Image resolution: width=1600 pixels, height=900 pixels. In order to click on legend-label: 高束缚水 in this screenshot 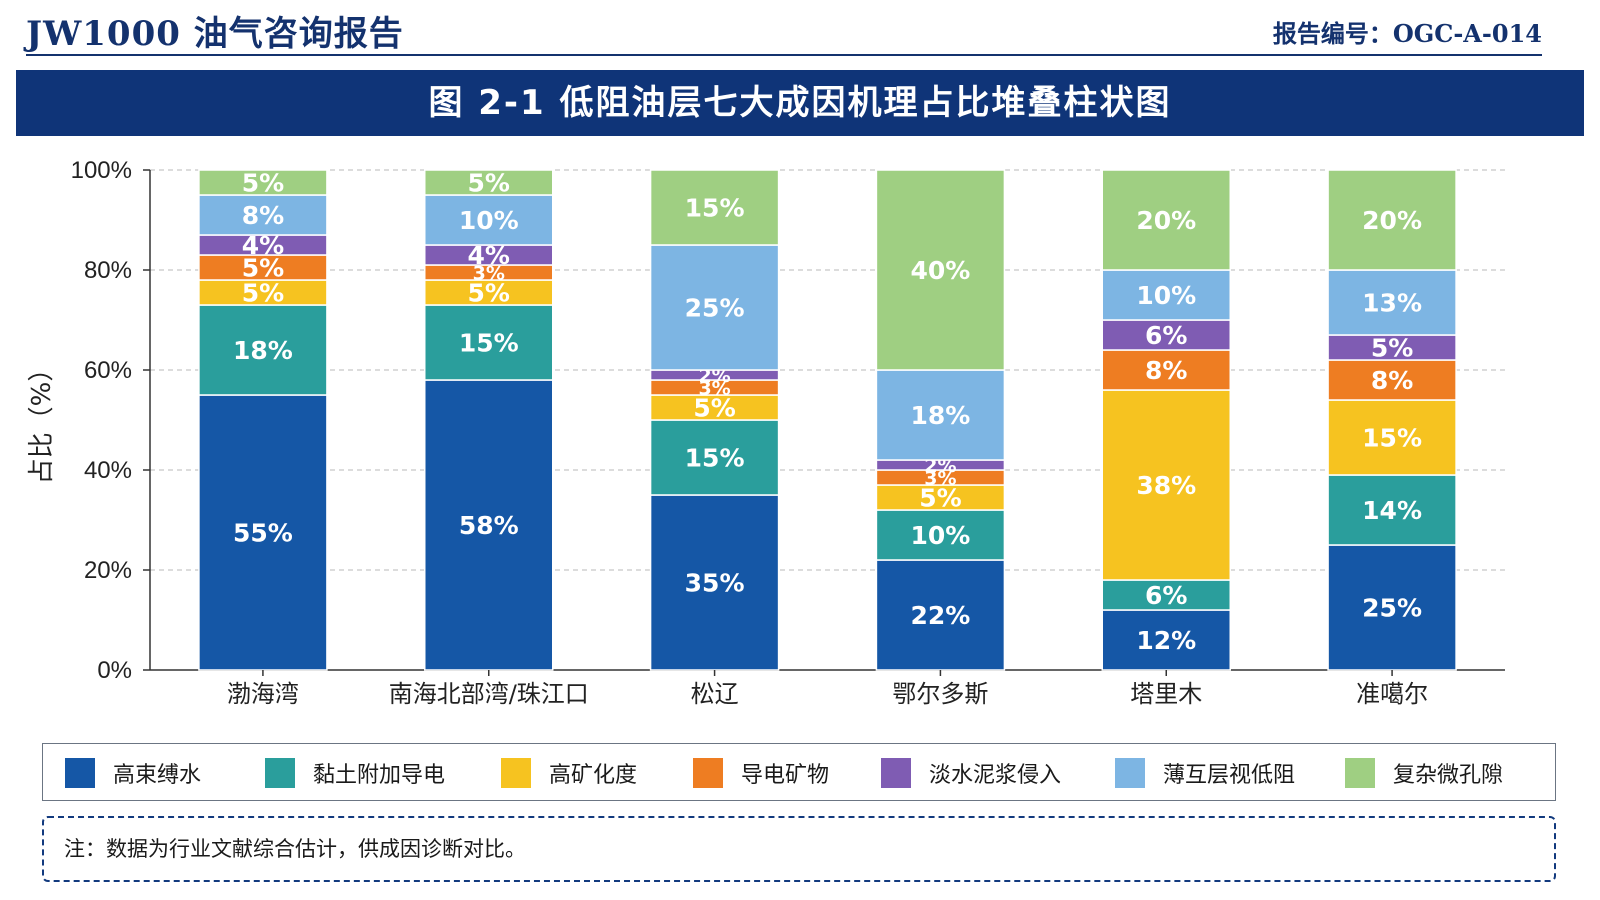, I will do `click(157, 775)`.